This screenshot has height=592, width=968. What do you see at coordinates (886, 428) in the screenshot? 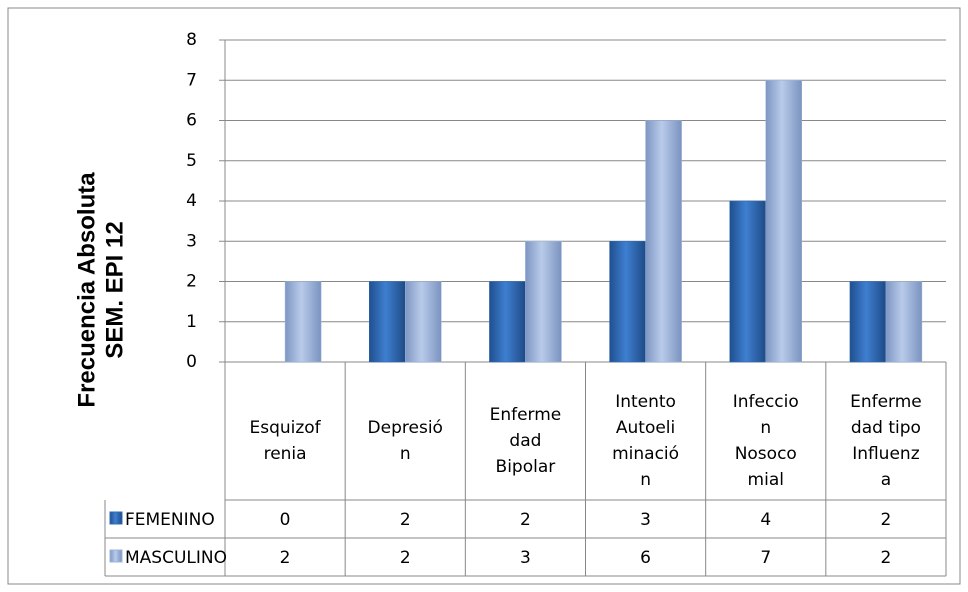
I see `x-tick-label: dad tipo` at bounding box center [886, 428].